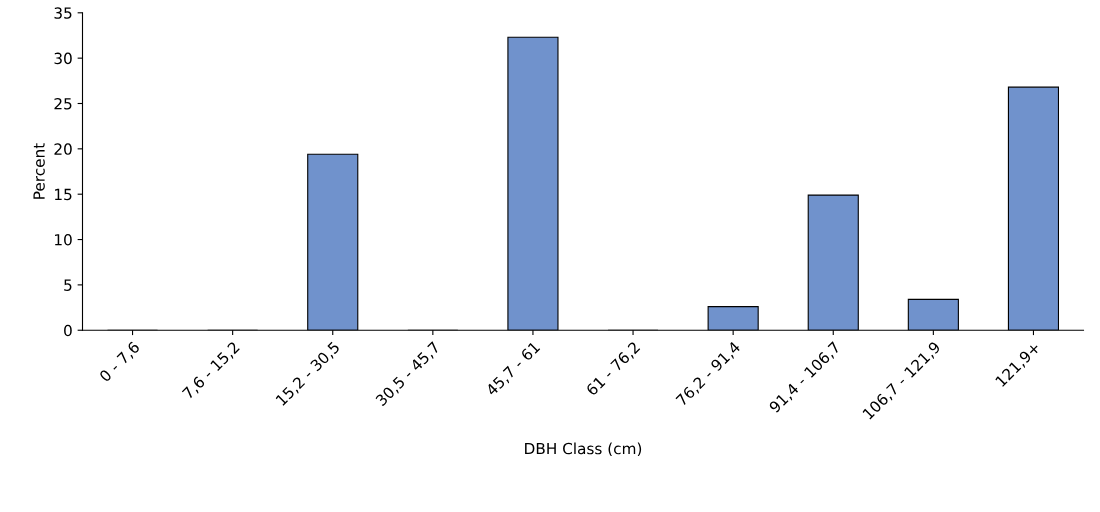  I want to click on x-axis-title: DBH Class (cm), so click(583, 449).